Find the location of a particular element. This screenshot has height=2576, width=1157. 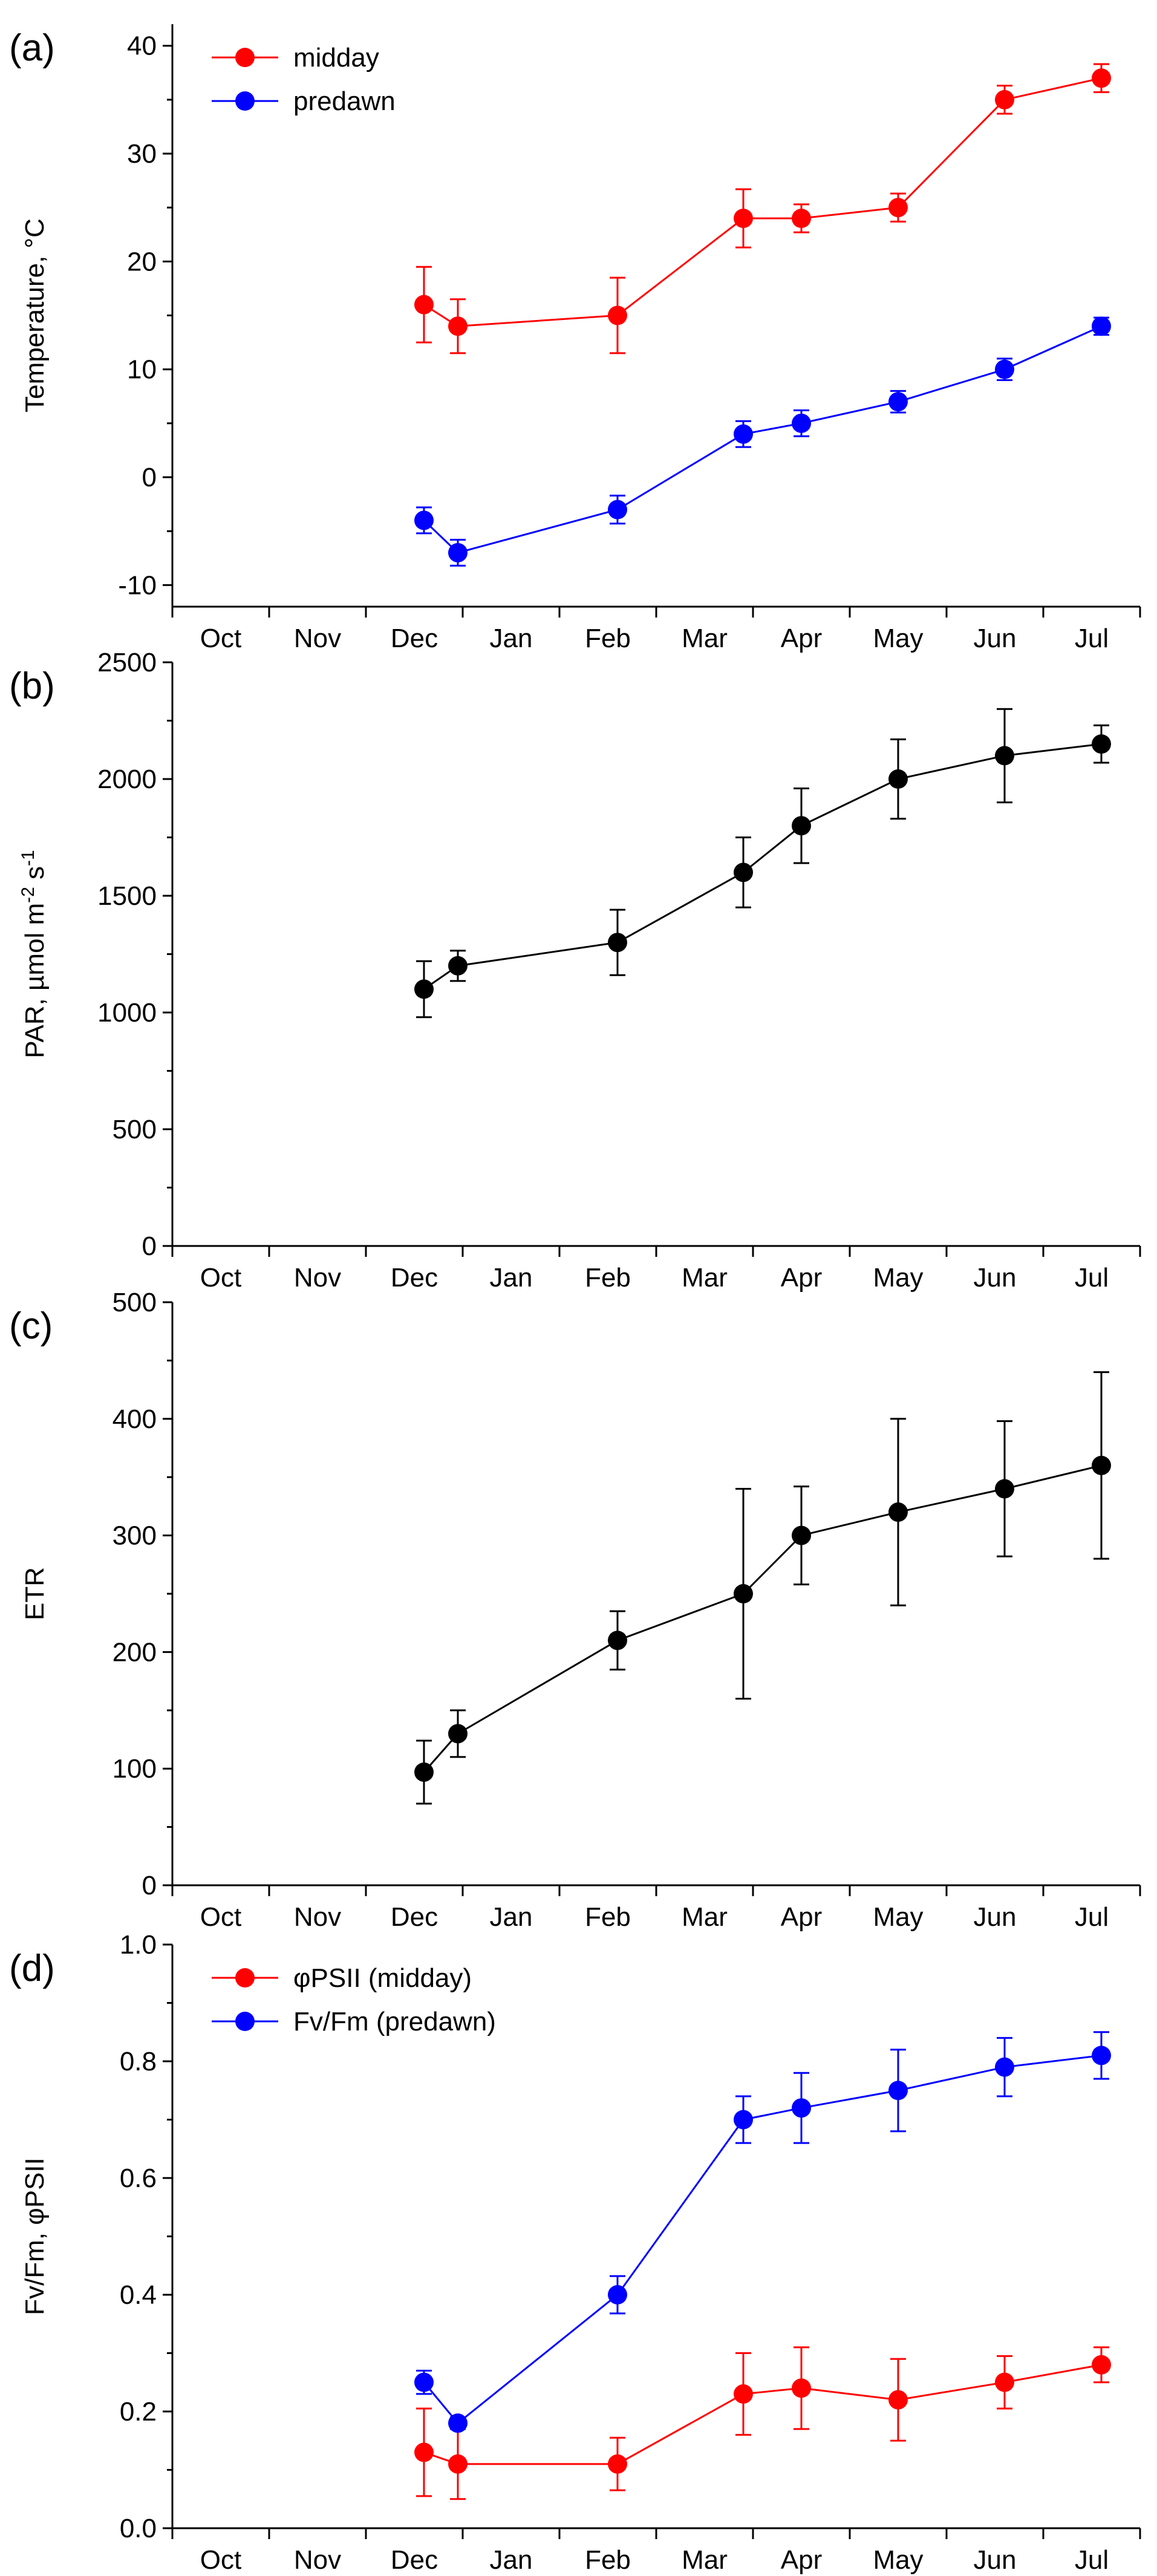

y-tick-label: 0.2 is located at coordinates (138, 2412).